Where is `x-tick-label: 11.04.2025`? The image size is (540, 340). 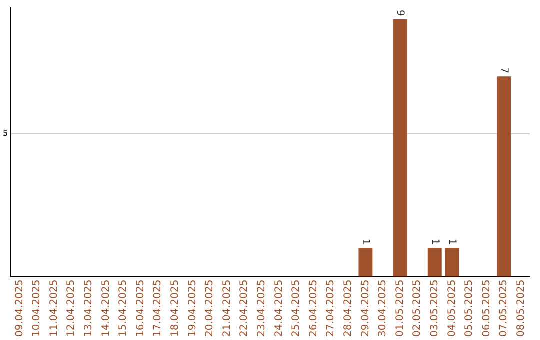 x-tick-label: 11.04.2025 is located at coordinates (54, 309).